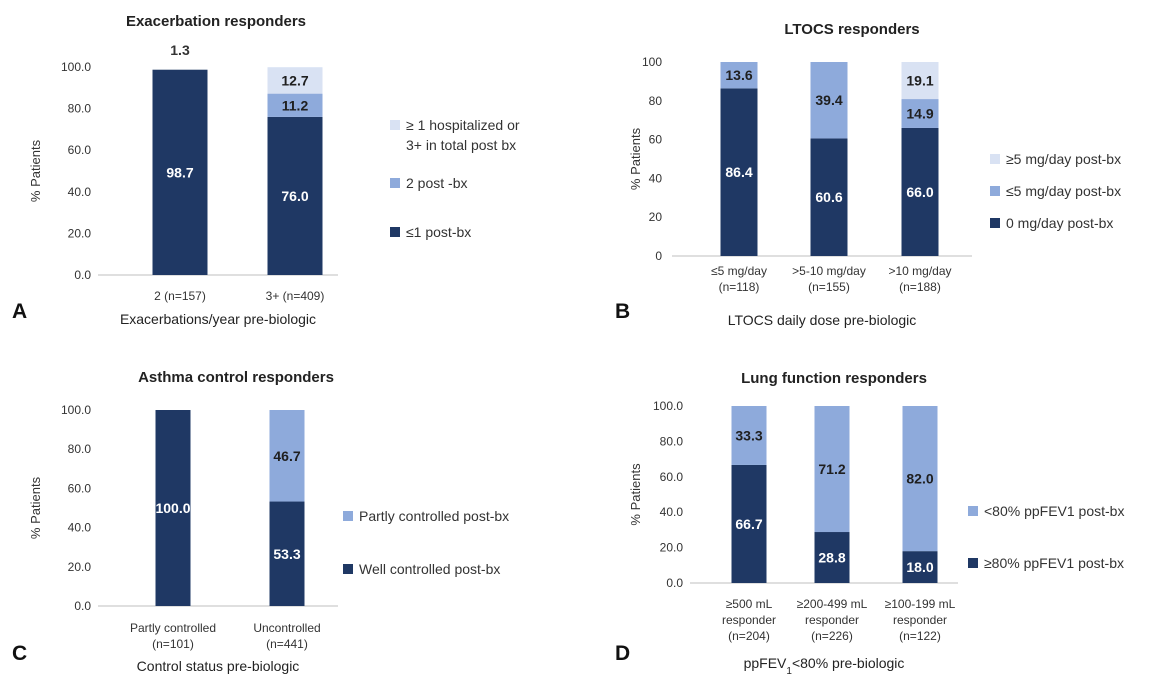  Describe the element at coordinates (173, 628) in the screenshot. I see `x-tick-label: Partly controlled` at that location.